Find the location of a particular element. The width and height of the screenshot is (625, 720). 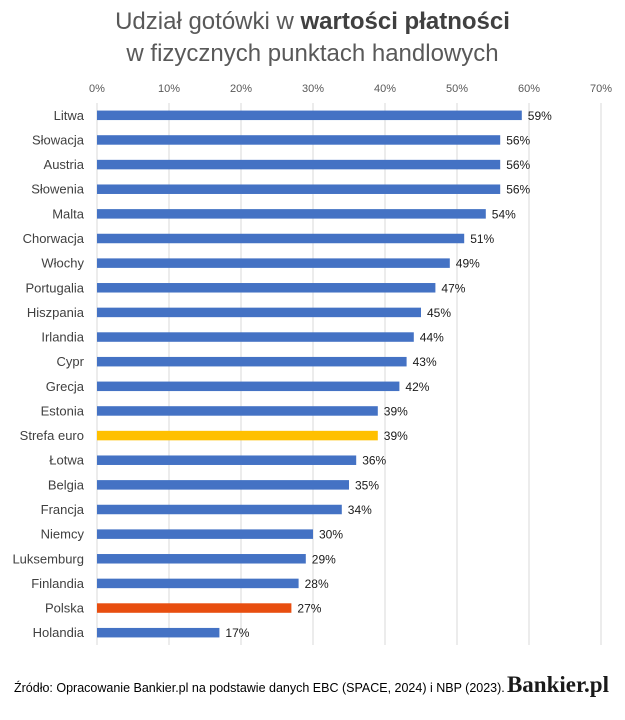

category-label: Grecja is located at coordinates (65, 386).